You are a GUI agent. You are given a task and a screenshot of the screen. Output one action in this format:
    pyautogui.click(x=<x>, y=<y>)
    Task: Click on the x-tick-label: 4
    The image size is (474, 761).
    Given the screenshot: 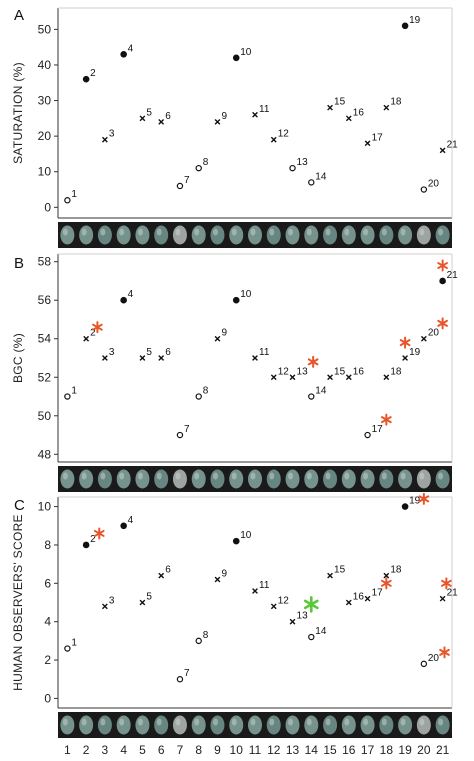 What is the action you would take?
    pyautogui.click(x=123, y=750)
    